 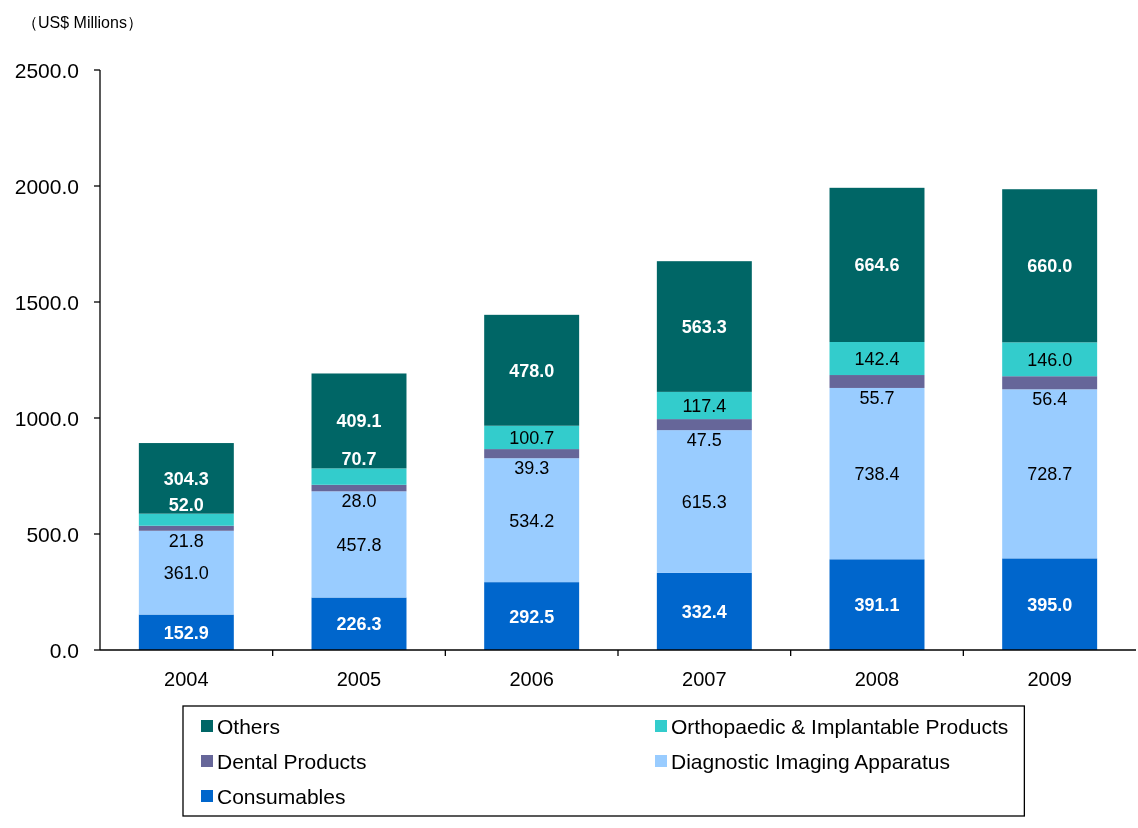 What do you see at coordinates (359, 459) in the screenshot?
I see `data-label: 70.7` at bounding box center [359, 459].